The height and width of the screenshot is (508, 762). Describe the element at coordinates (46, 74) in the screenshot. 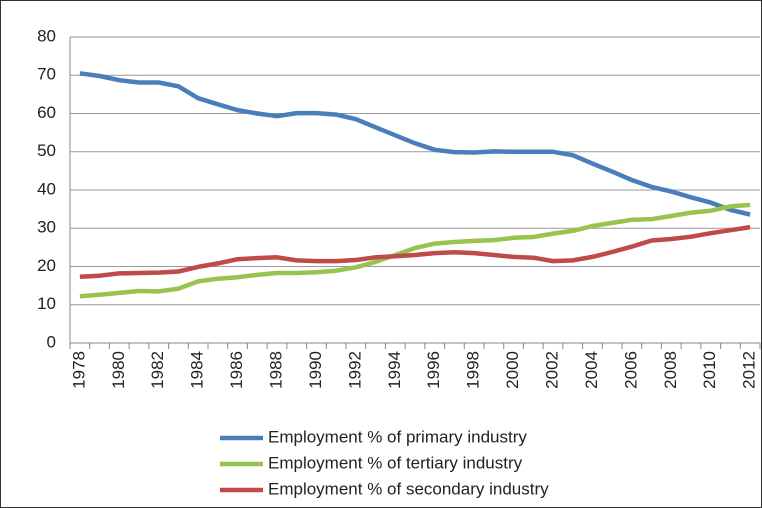

I see `y-tick-label: 70` at that location.